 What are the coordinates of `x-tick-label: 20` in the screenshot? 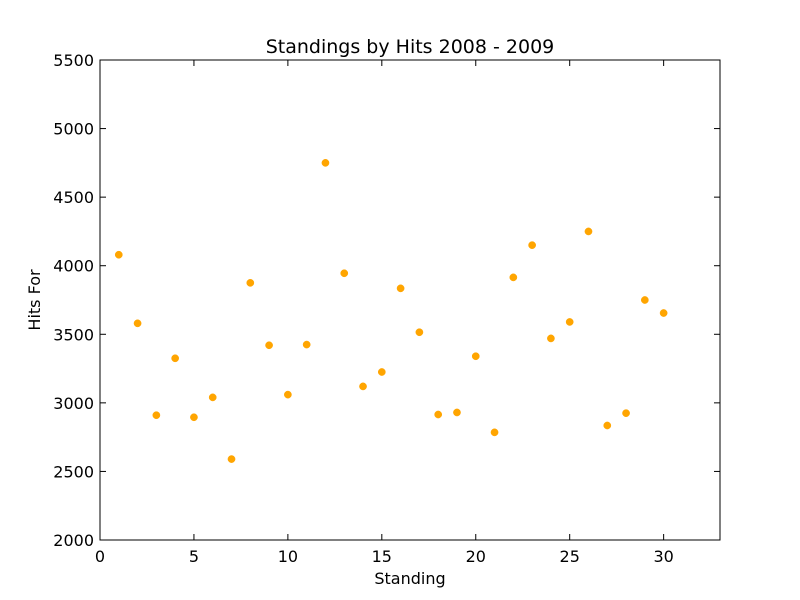 It's located at (476, 556).